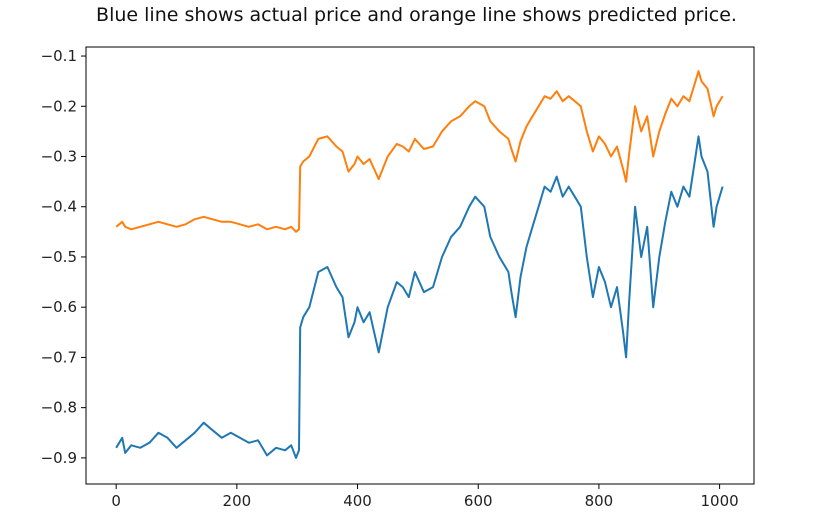 This screenshot has width=833, height=527. I want to click on y-tick-label: −0.1, so click(59, 56).